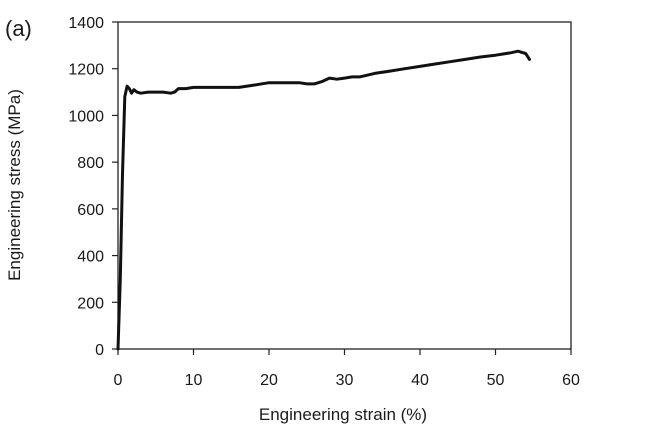 The width and height of the screenshot is (665, 430). Describe the element at coordinates (571, 380) in the screenshot. I see `x-tick-label: 60` at that location.